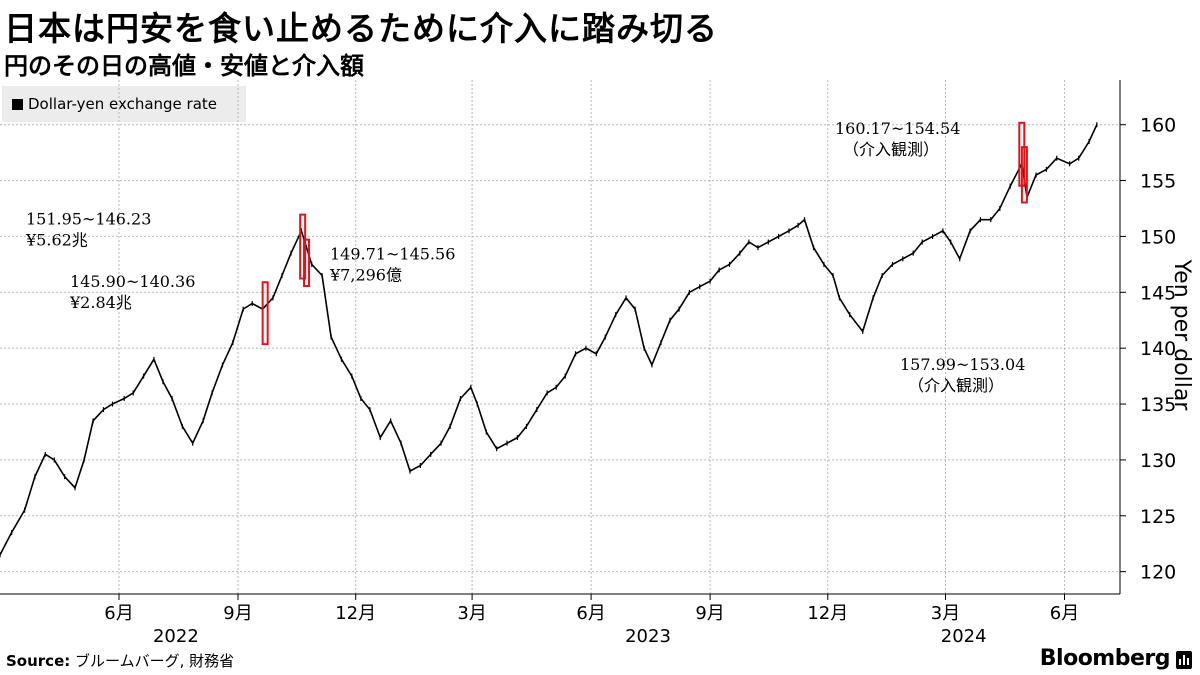 The width and height of the screenshot is (1200, 675). What do you see at coordinates (1158, 126) in the screenshot?
I see `y-tick-label: 160` at bounding box center [1158, 126].